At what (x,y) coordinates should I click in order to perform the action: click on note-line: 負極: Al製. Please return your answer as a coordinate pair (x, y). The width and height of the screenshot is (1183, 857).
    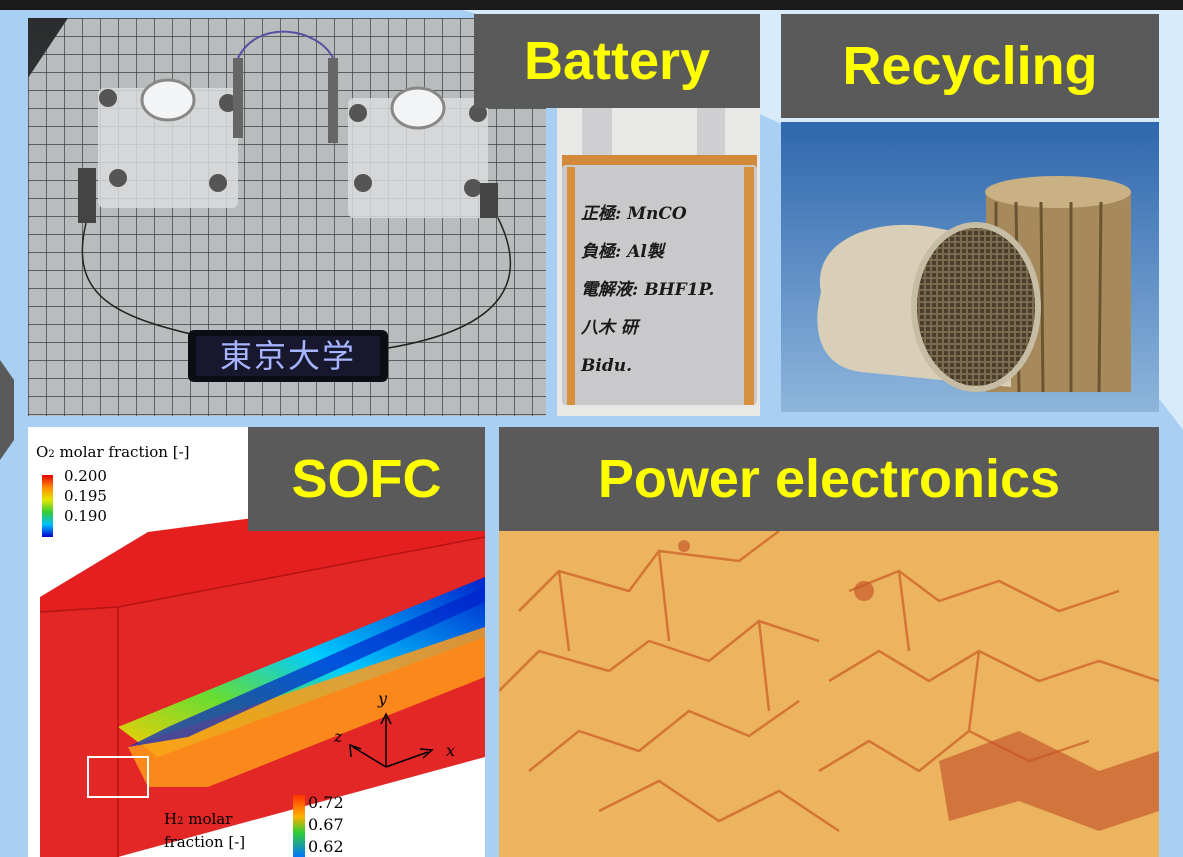
    Looking at the image, I should click on (622, 252).